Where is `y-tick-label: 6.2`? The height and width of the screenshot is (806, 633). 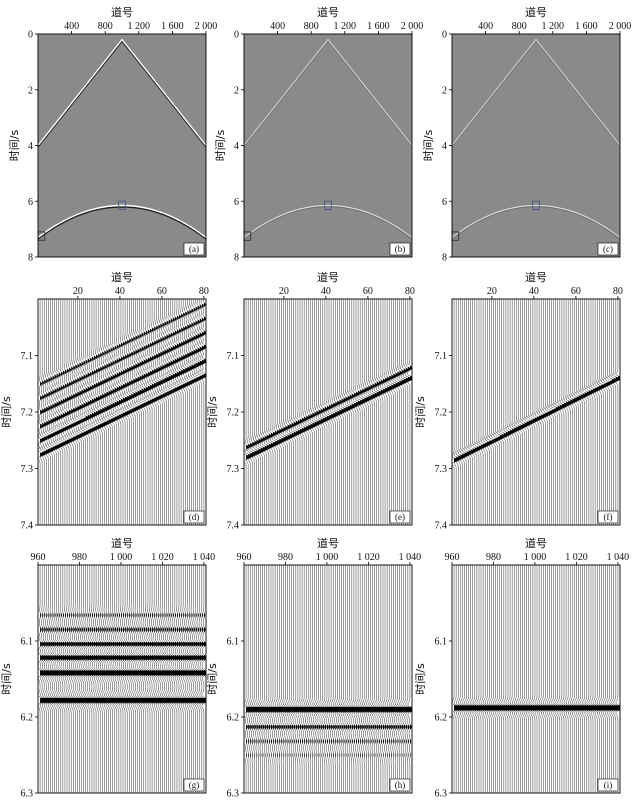 y-tick-label: 6.2 is located at coordinates (441, 718).